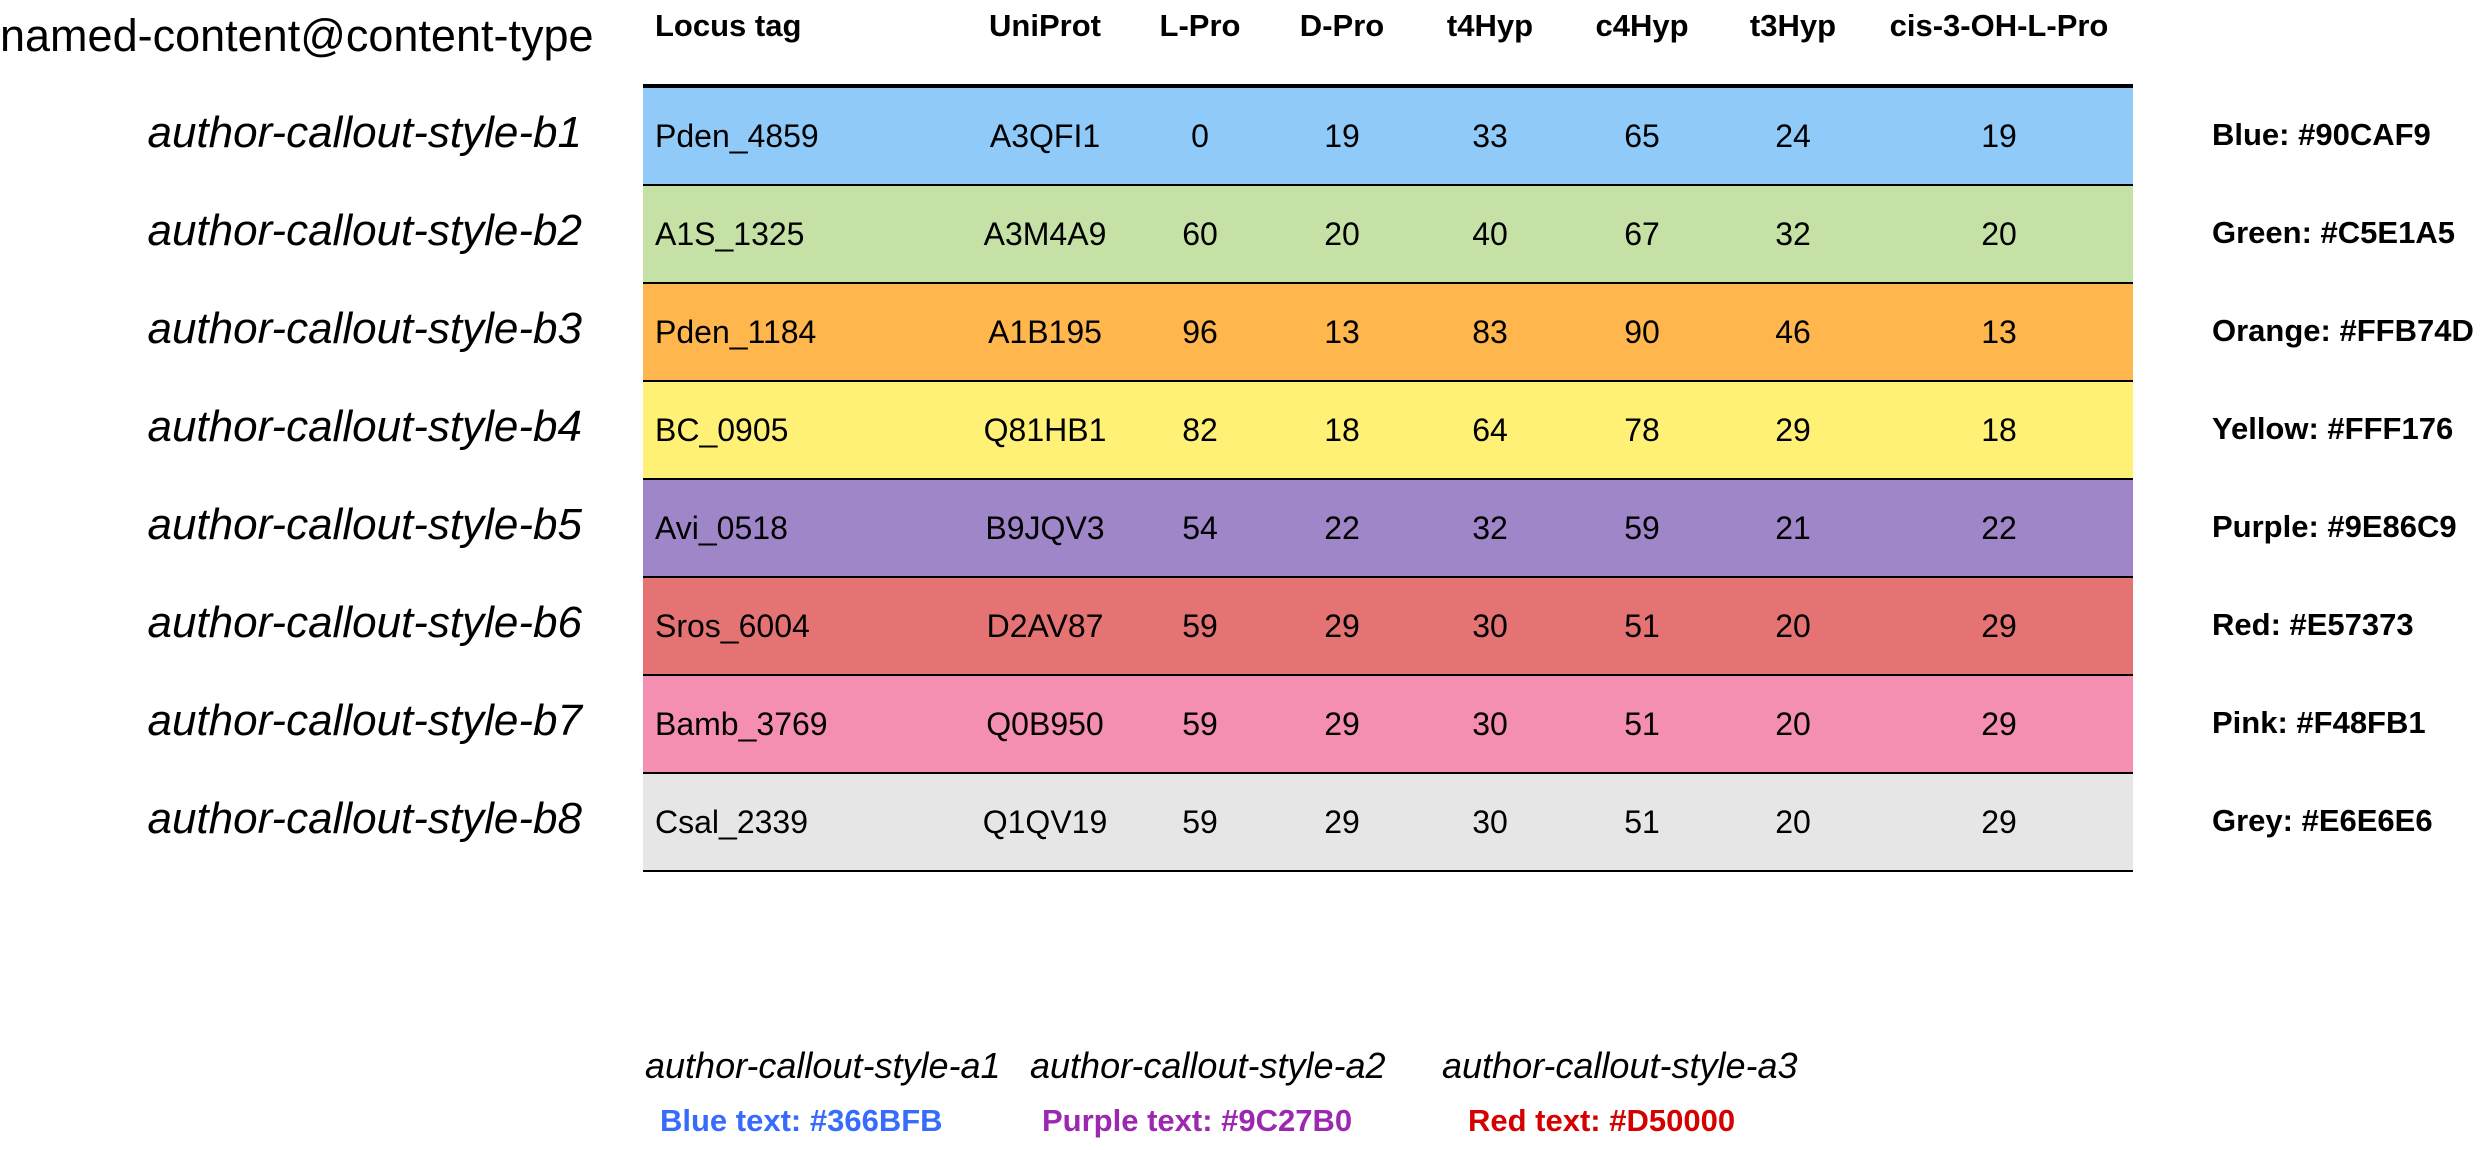  I want to click on row-style-label: author-callout-style-b6, so click(364, 622).